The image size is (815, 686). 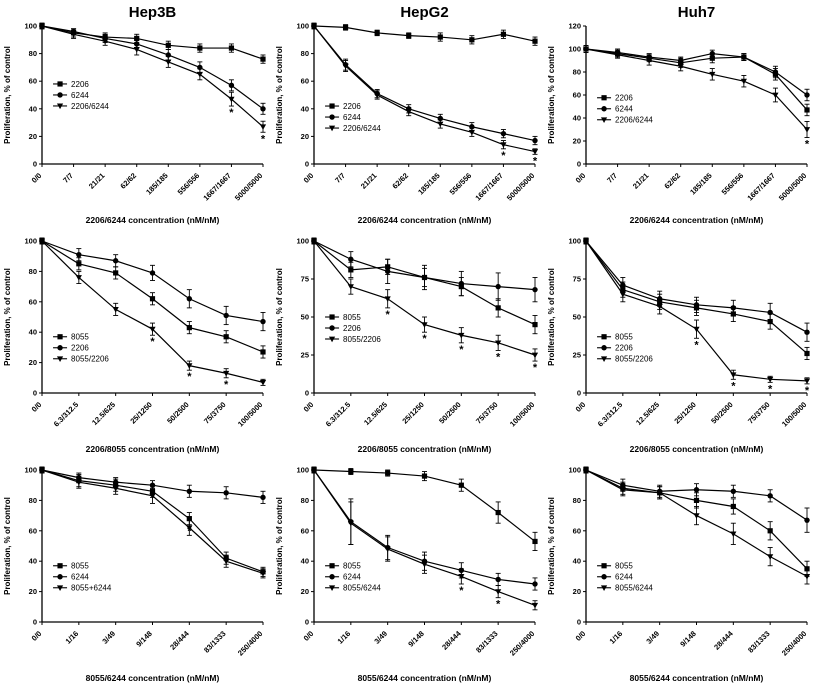 I want to click on svg-text: 6.3/312.5, so click(x=610, y=414).